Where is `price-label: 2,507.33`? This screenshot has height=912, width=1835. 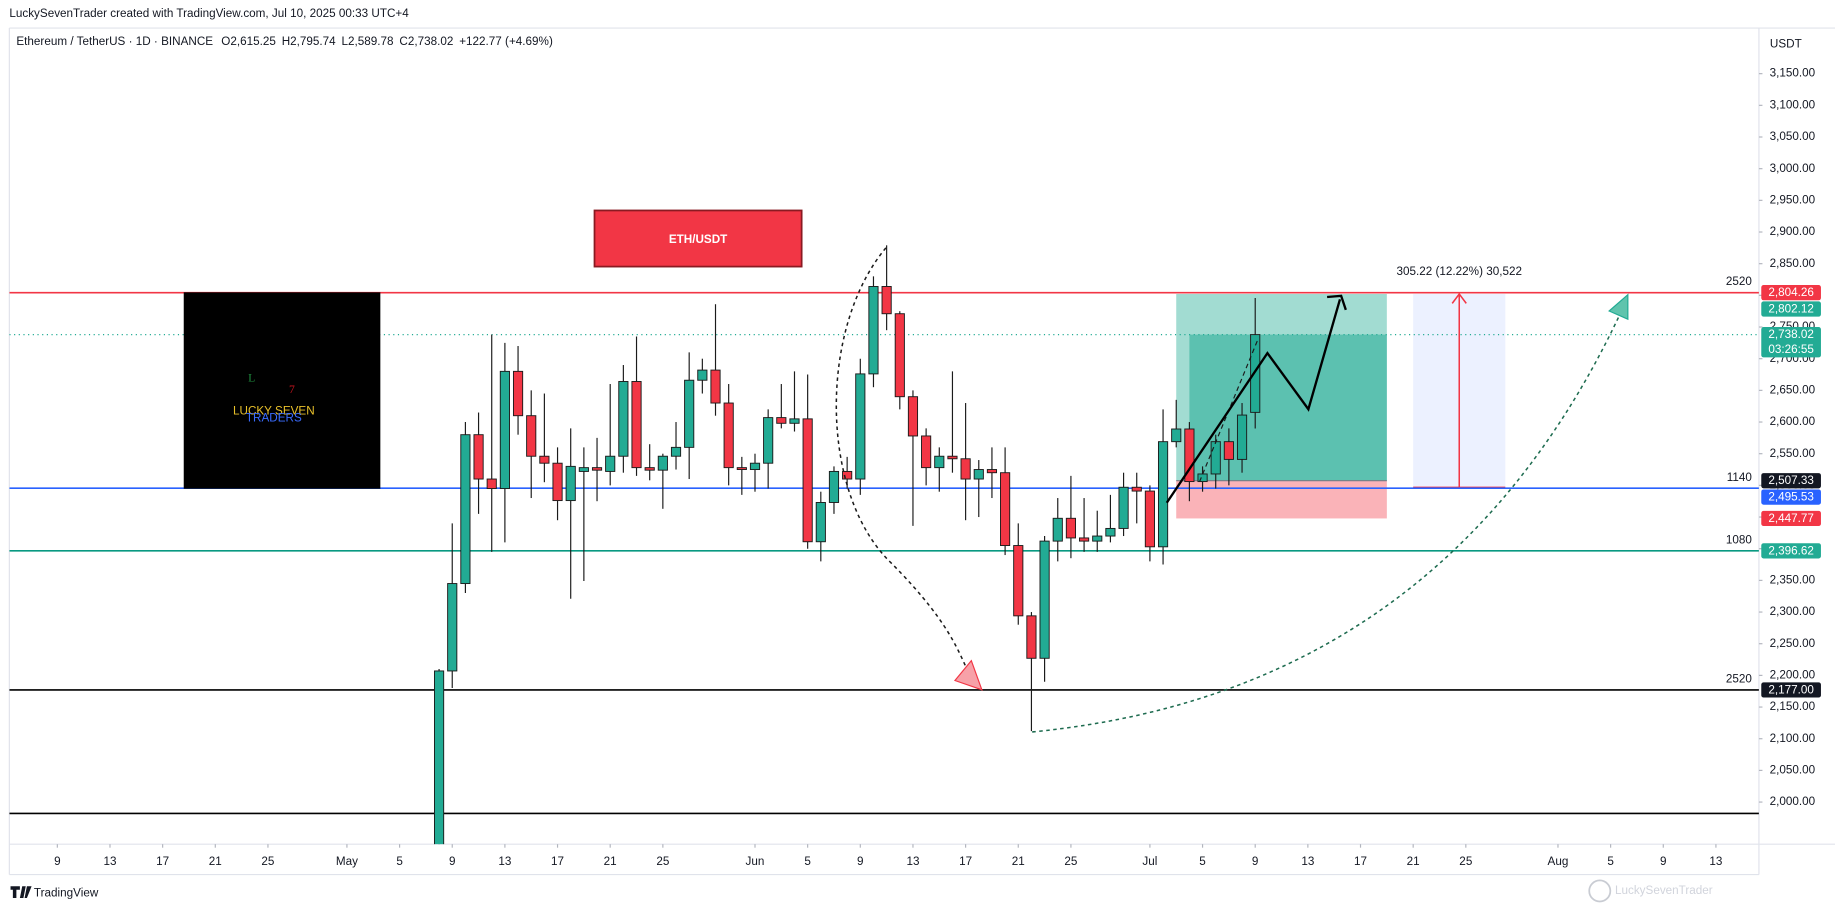 price-label: 2,507.33 is located at coordinates (1791, 480).